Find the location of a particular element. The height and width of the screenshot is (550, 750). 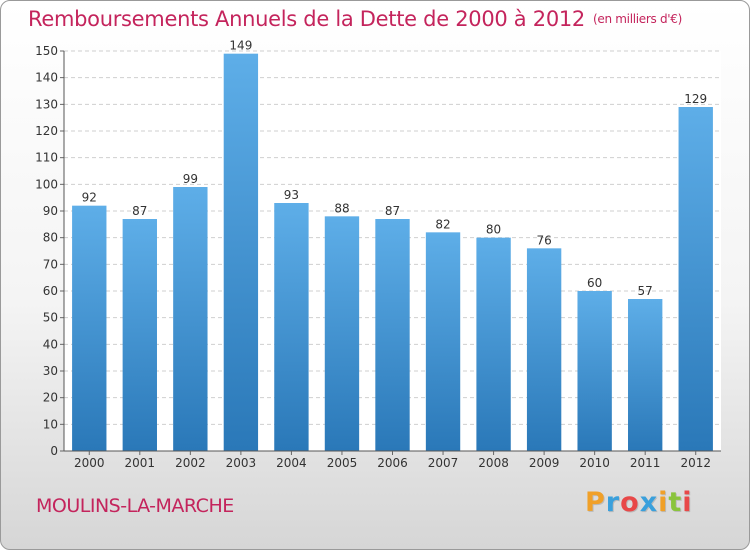

bar-2012 is located at coordinates (695, 279).